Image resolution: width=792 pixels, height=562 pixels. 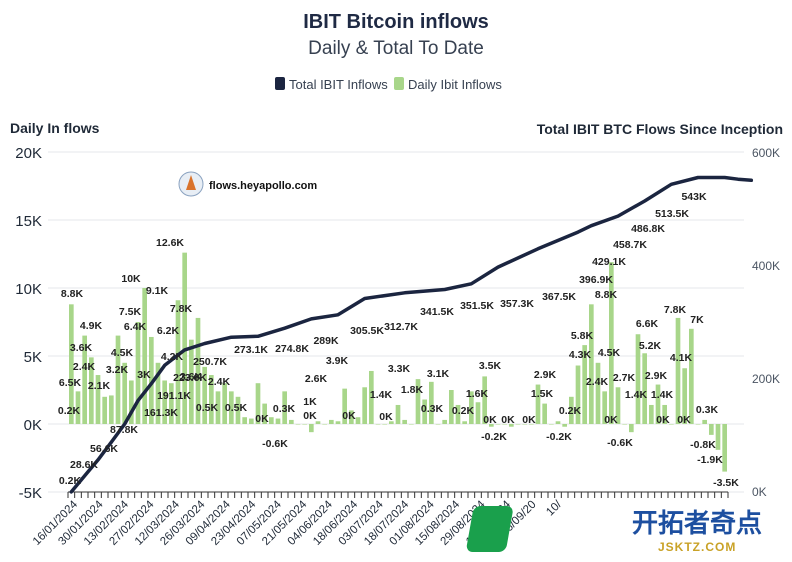 What do you see at coordinates (412, 390) in the screenshot?
I see `daily-data-label: 1.8K` at bounding box center [412, 390].